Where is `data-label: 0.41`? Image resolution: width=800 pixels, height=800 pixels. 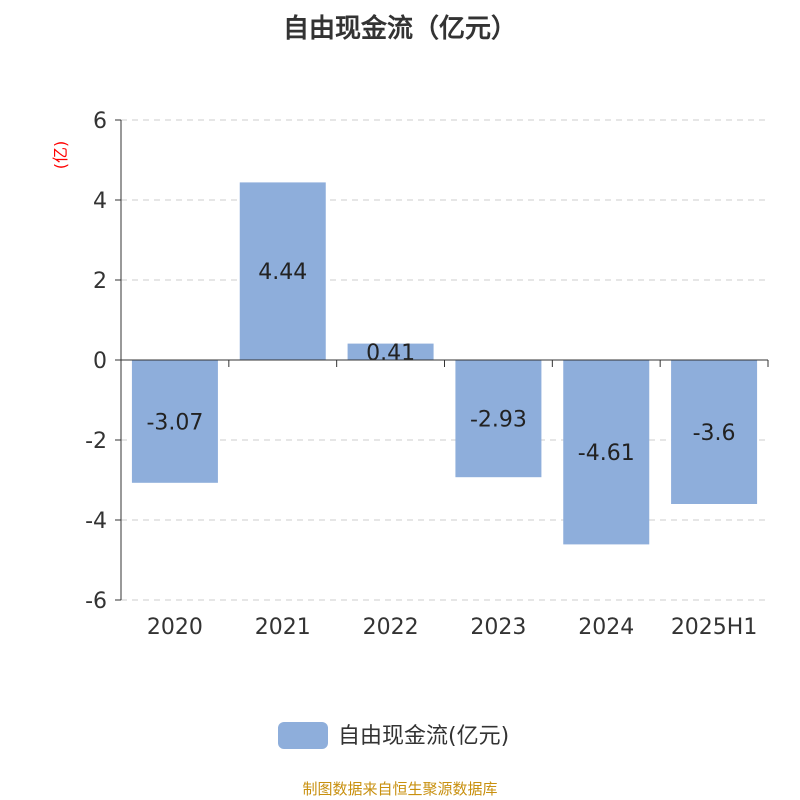 data-label: 0.41 is located at coordinates (390, 353).